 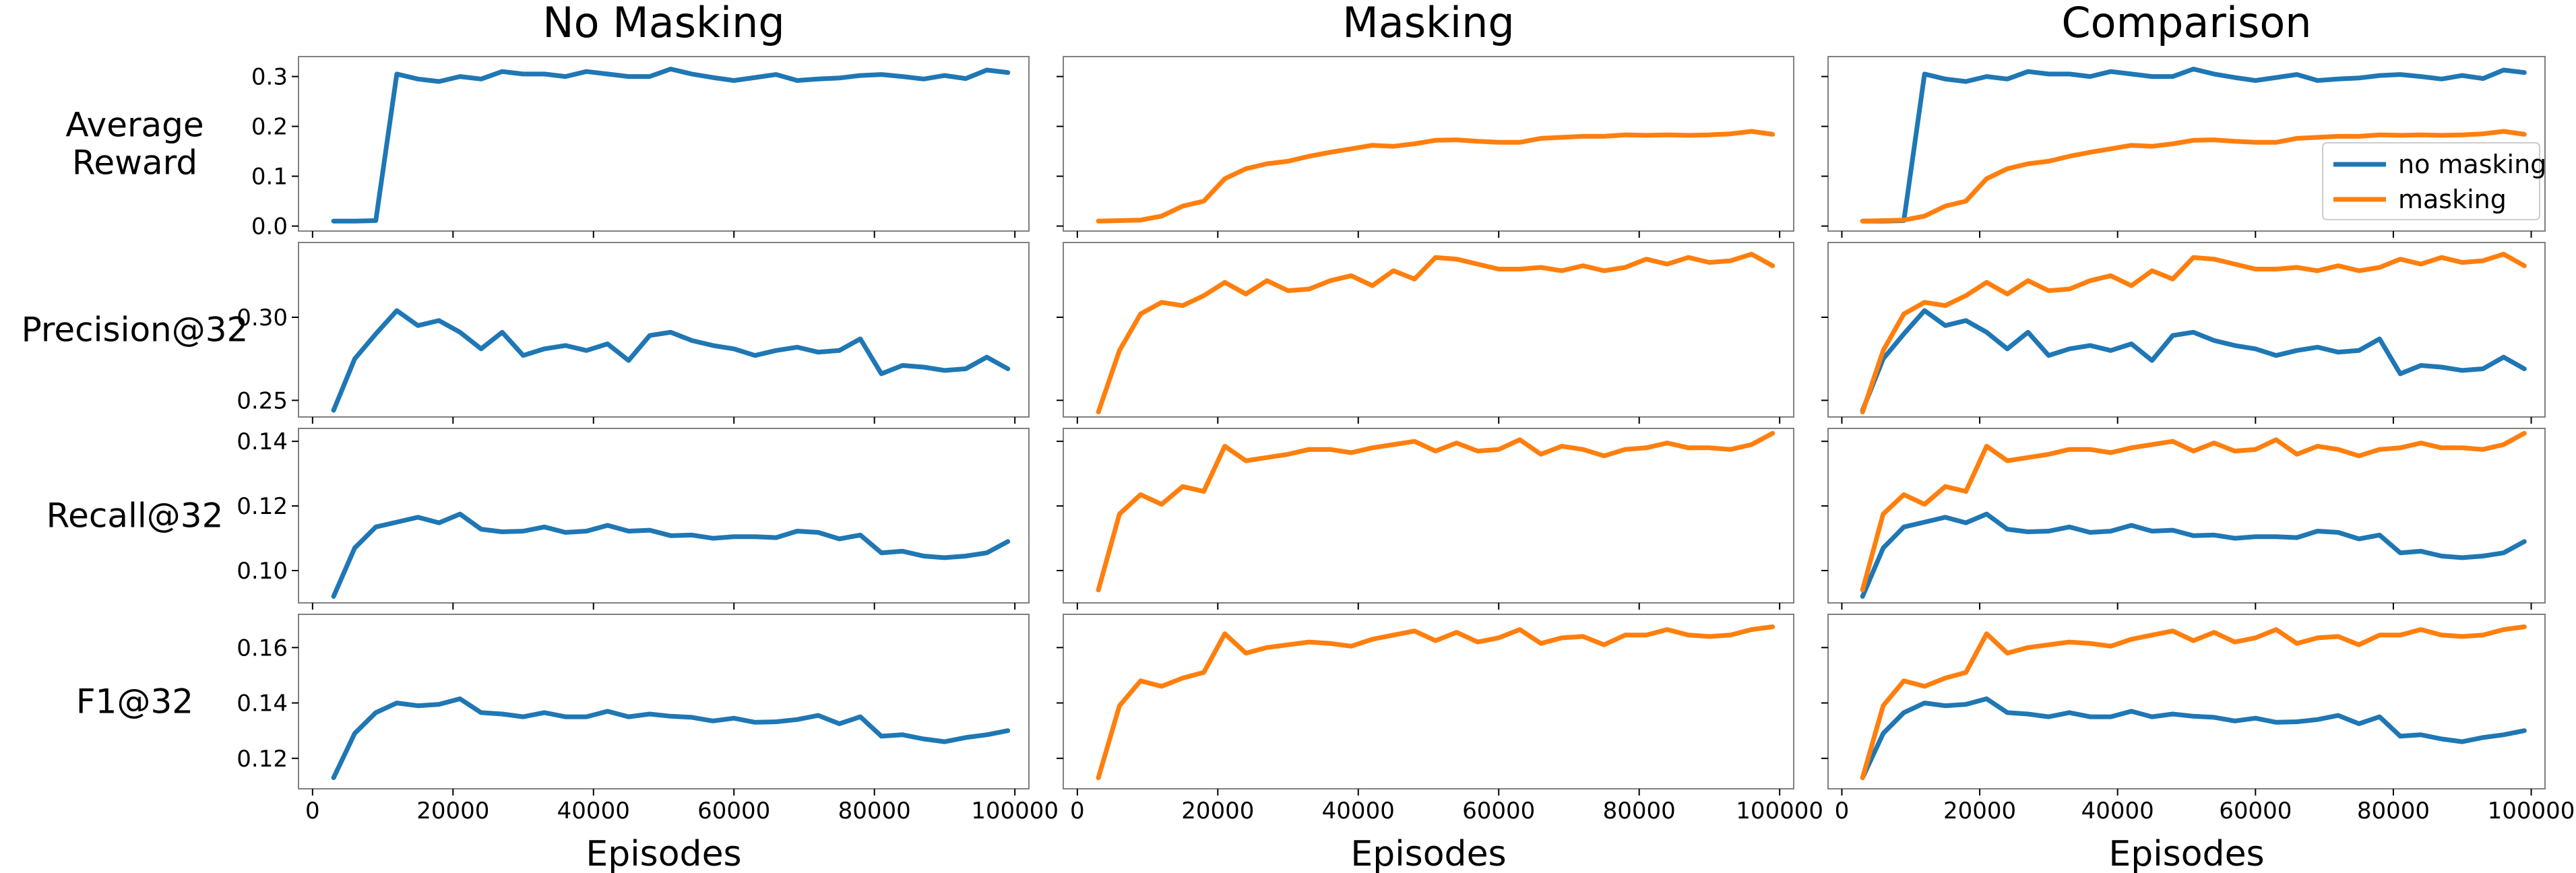 What do you see at coordinates (134, 702) in the screenshot?
I see `row-label: F1@32` at bounding box center [134, 702].